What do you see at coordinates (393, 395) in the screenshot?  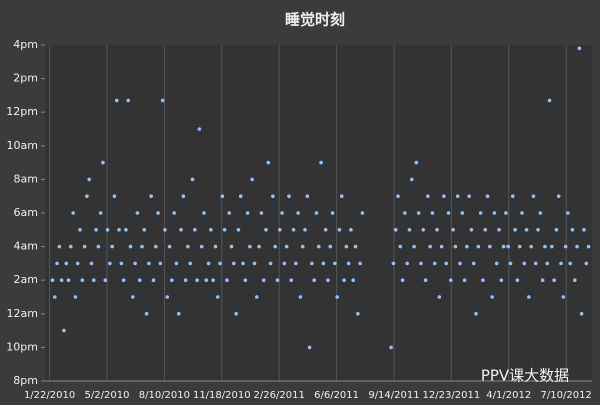 I see `x-tick-label: 9/14/2011` at bounding box center [393, 395].